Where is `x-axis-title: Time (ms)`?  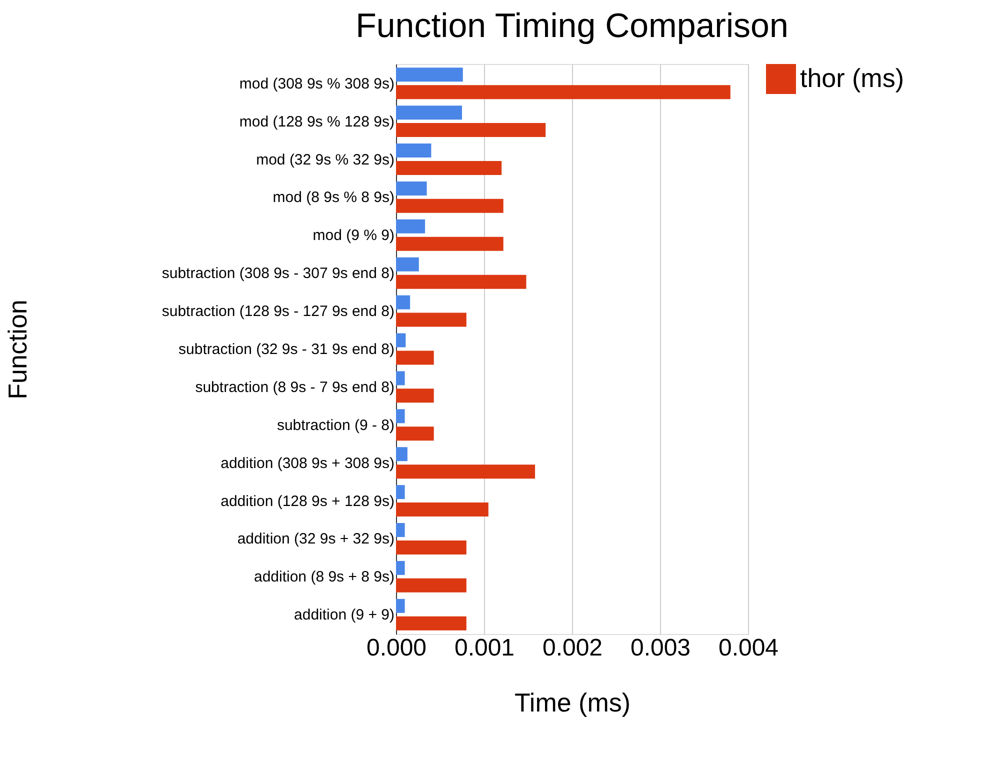 x-axis-title: Time (ms) is located at coordinates (572, 703).